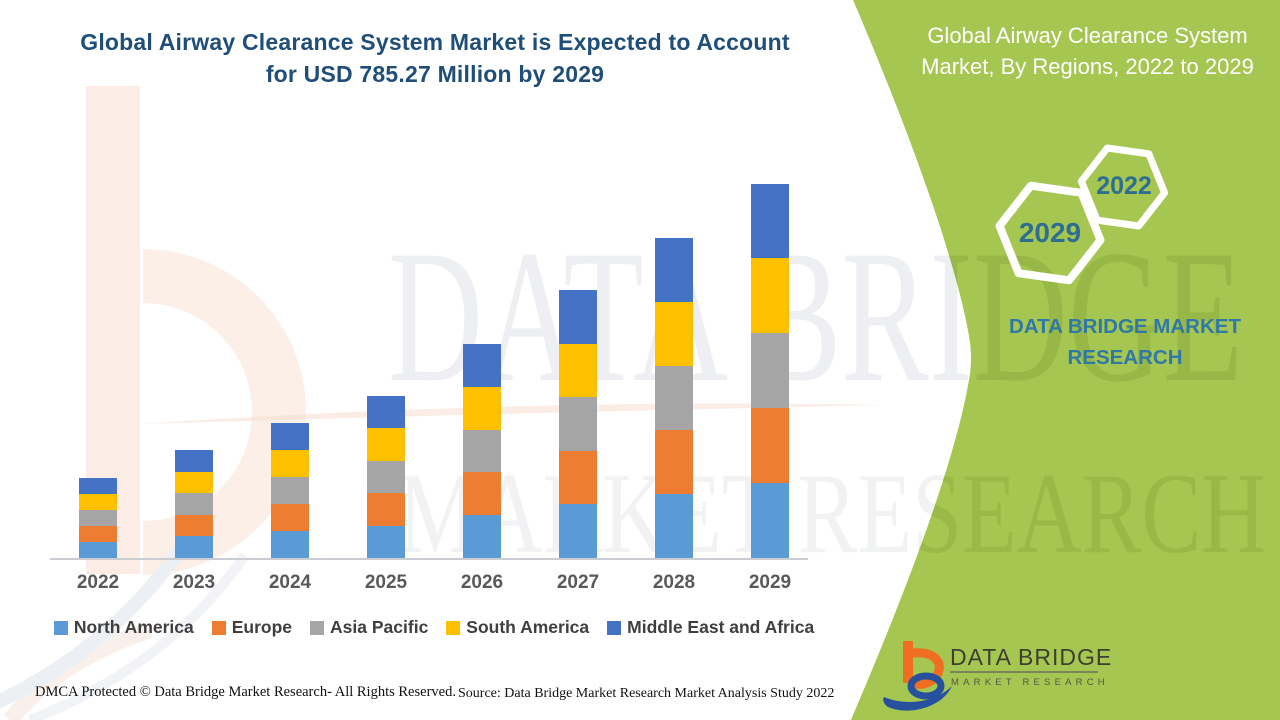 This screenshot has height=720, width=1280. What do you see at coordinates (194, 461) in the screenshot?
I see `segment-middle-east-and-africa-2023` at bounding box center [194, 461].